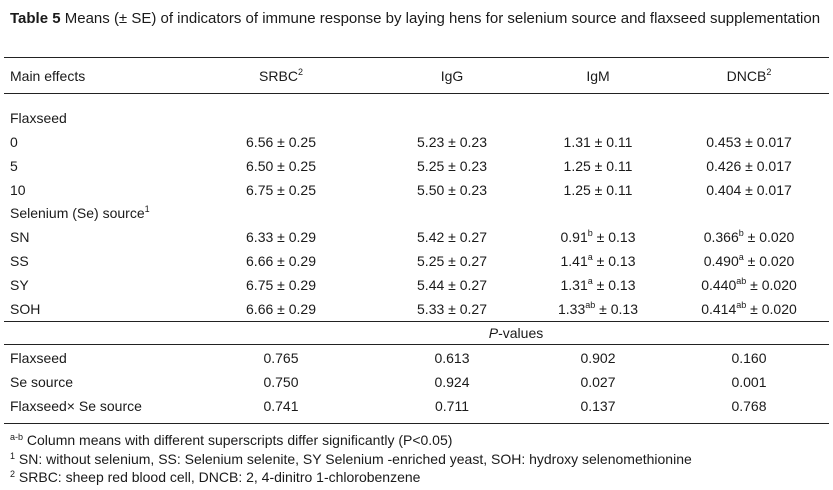 This screenshot has width=833, height=490. I want to click on cell-igg: 5.42 ± 0.27, so click(452, 237).